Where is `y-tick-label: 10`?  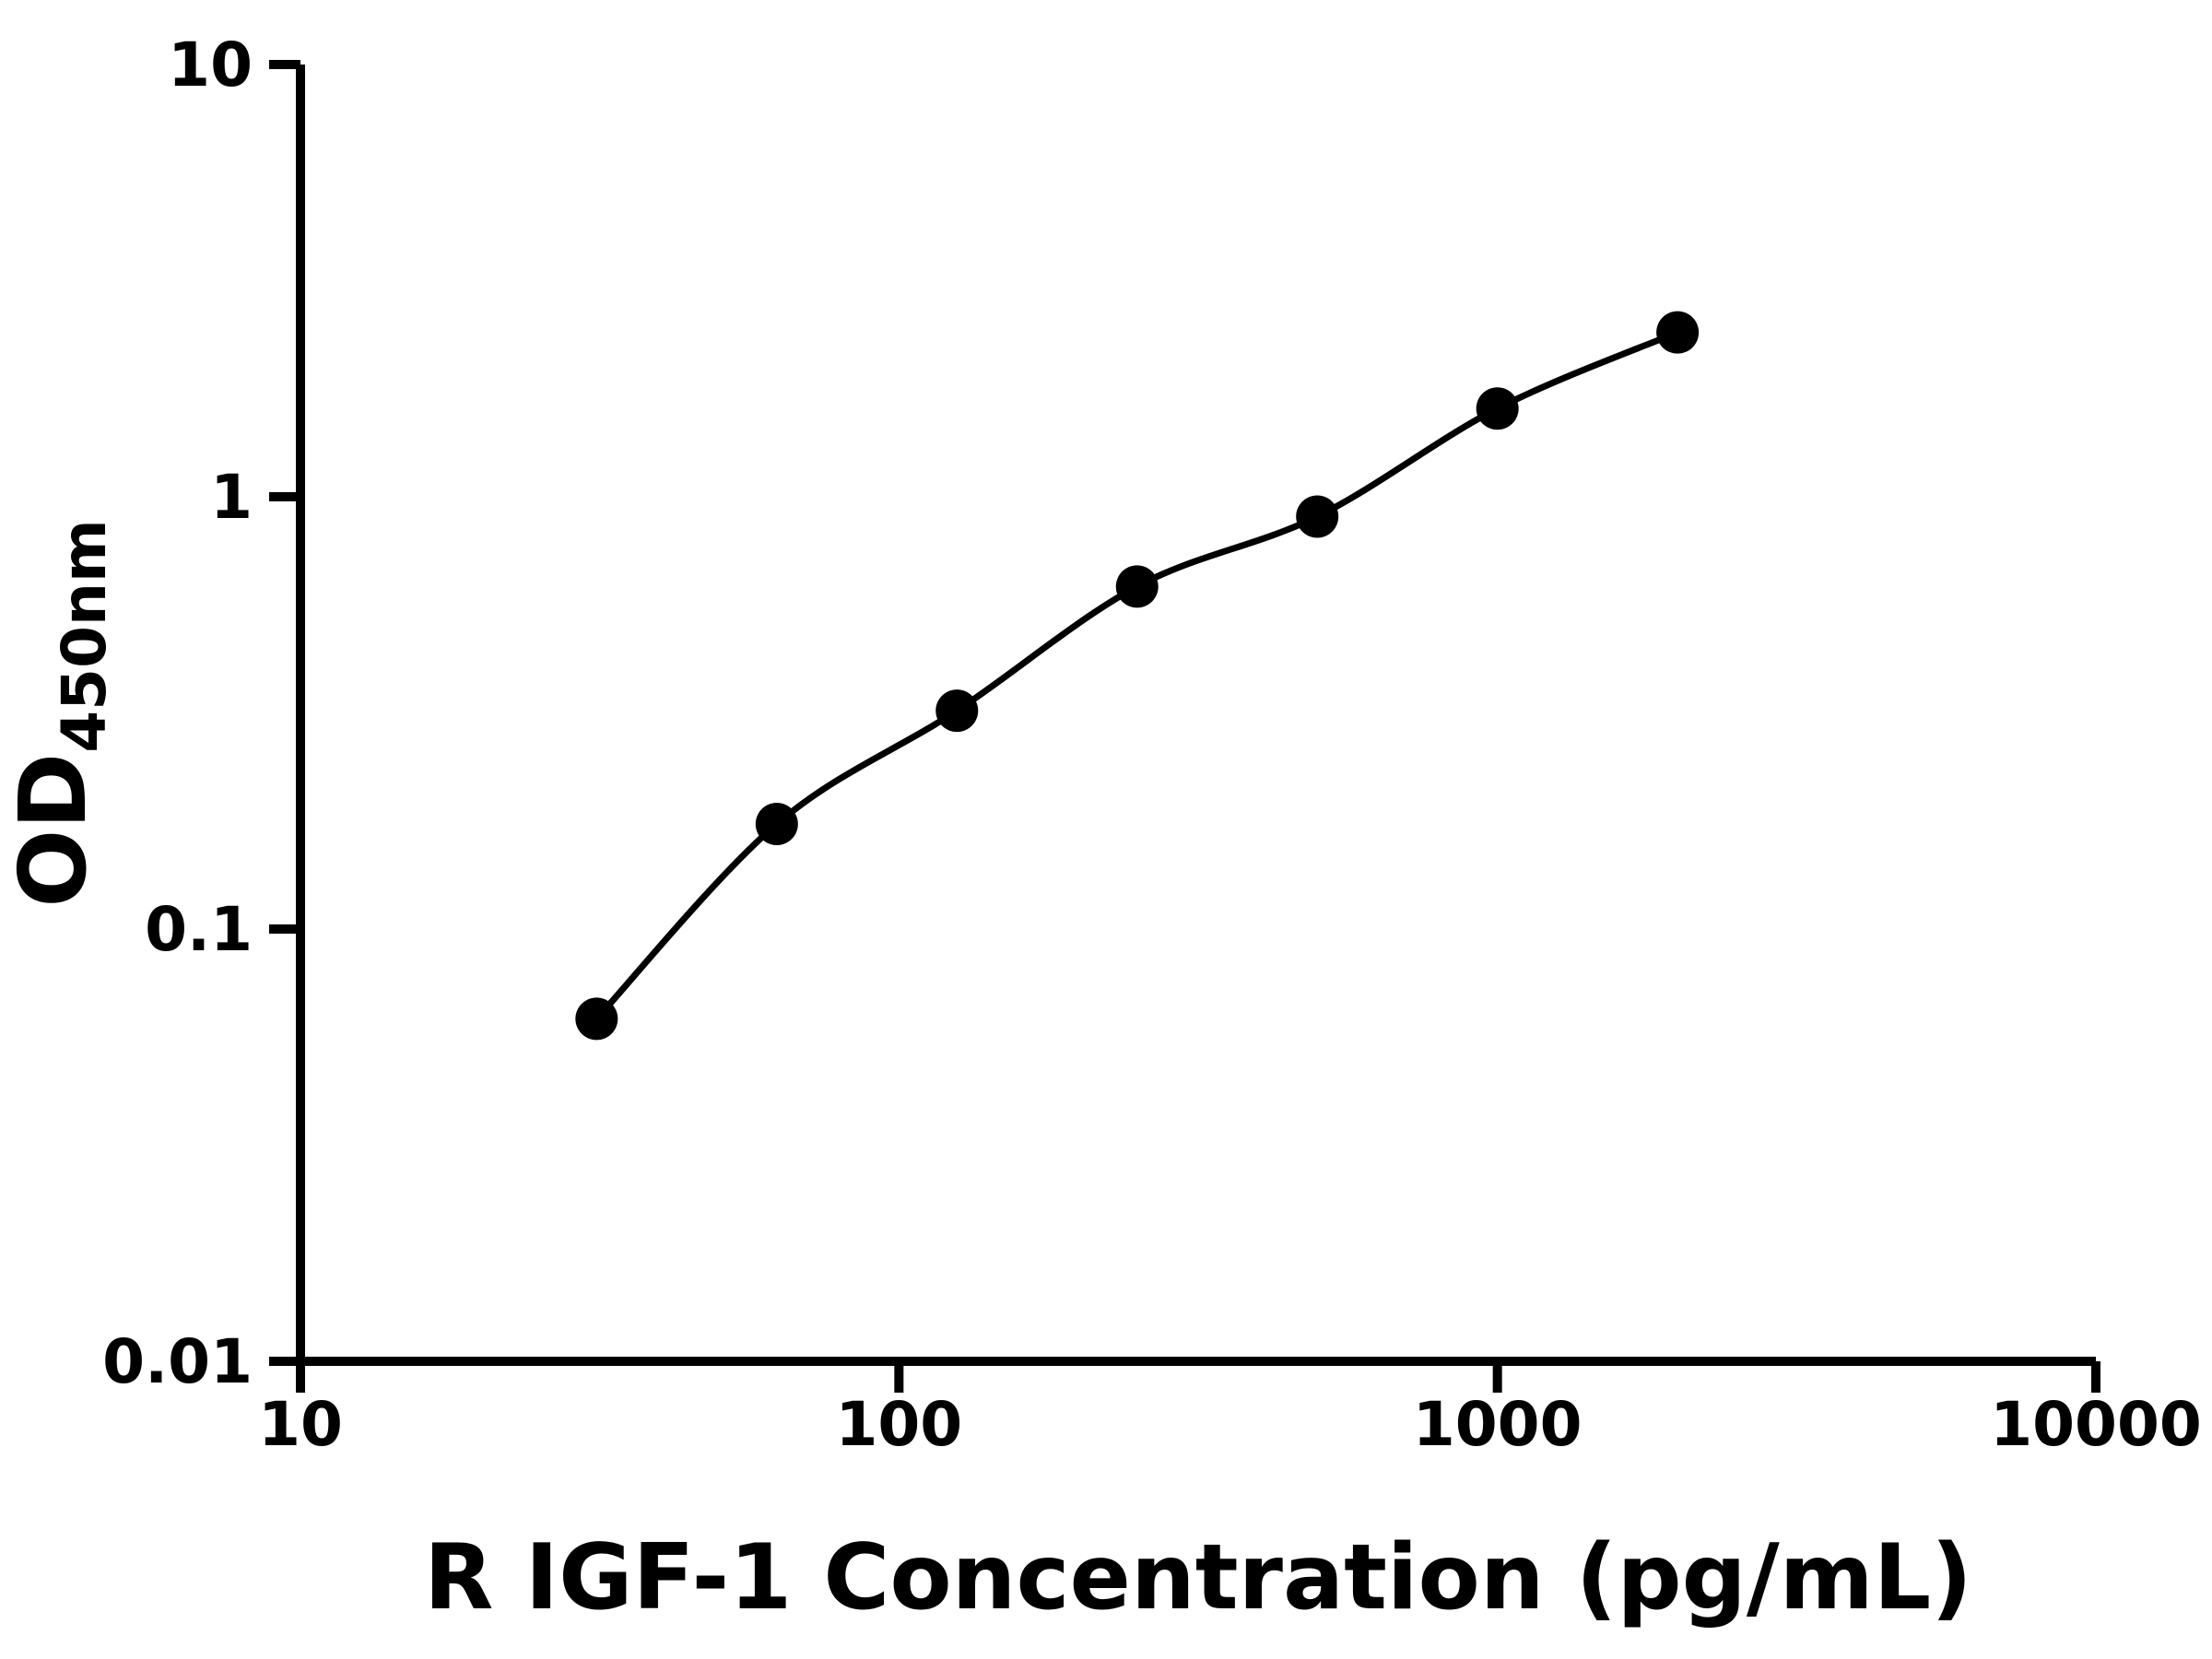
y-tick-label: 10 is located at coordinates (210, 64).